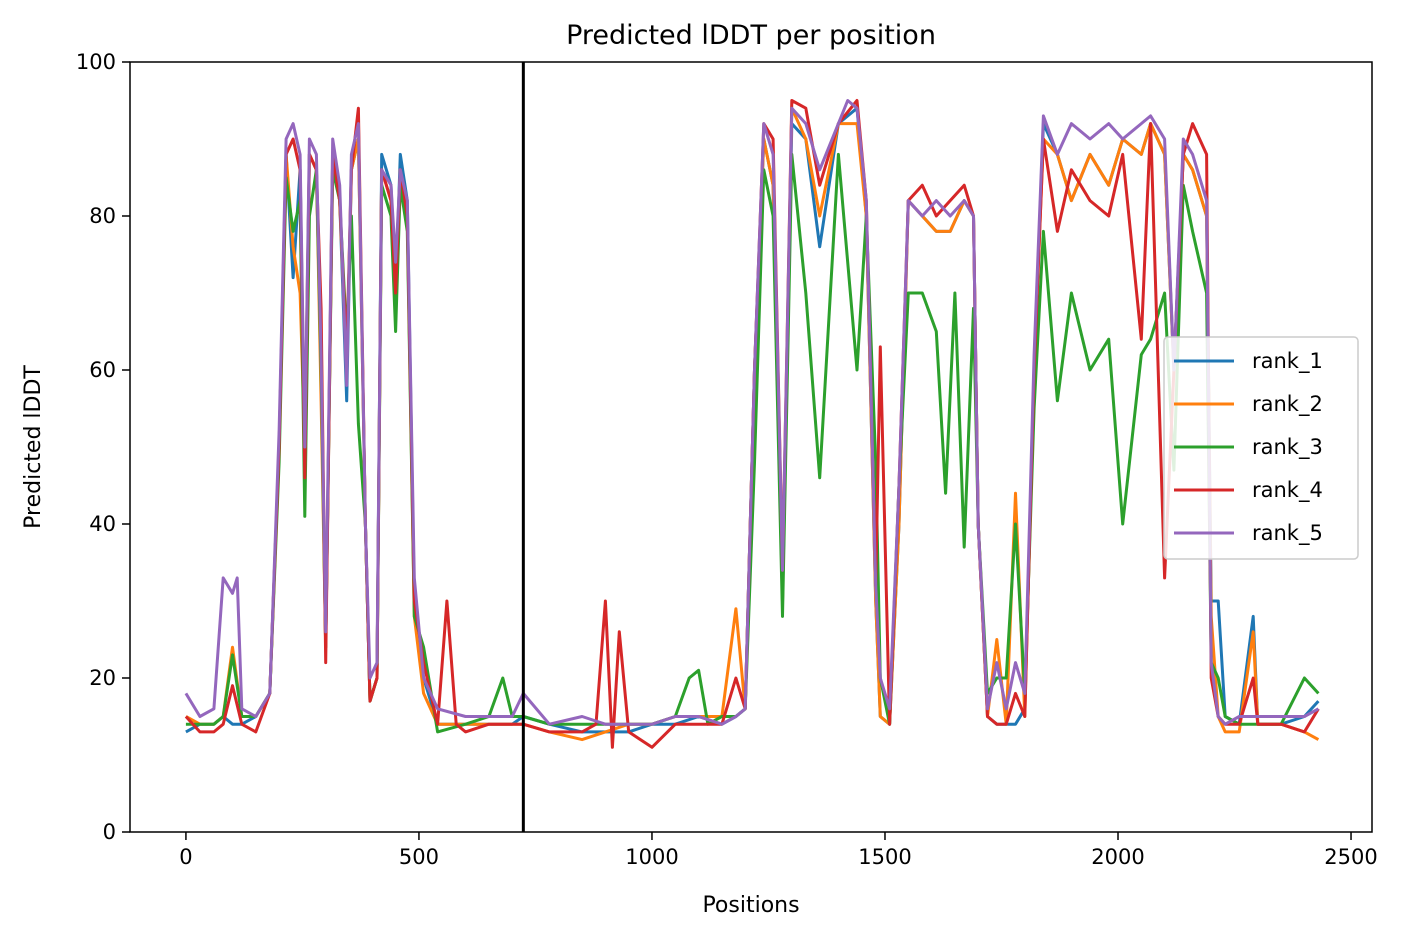  Describe the element at coordinates (1287, 490) in the screenshot. I see `legend-label: rank_4` at that location.